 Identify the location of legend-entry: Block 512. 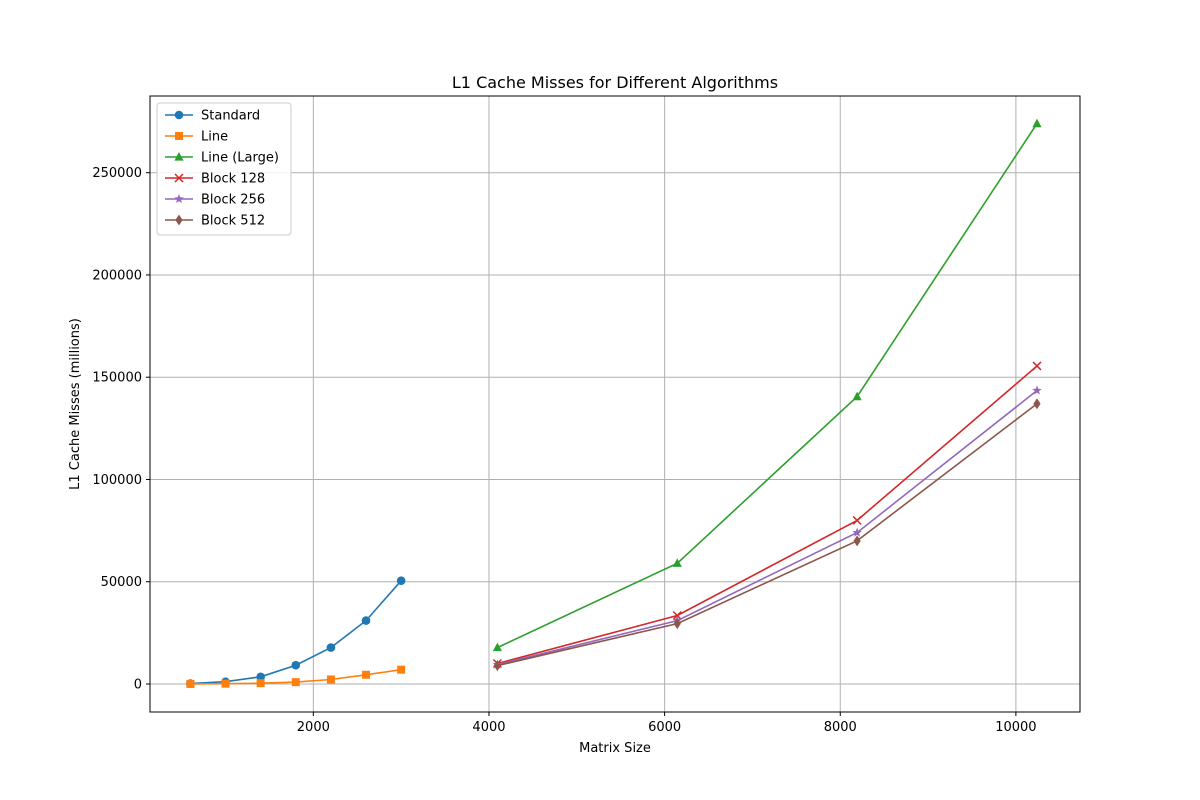
(215, 221).